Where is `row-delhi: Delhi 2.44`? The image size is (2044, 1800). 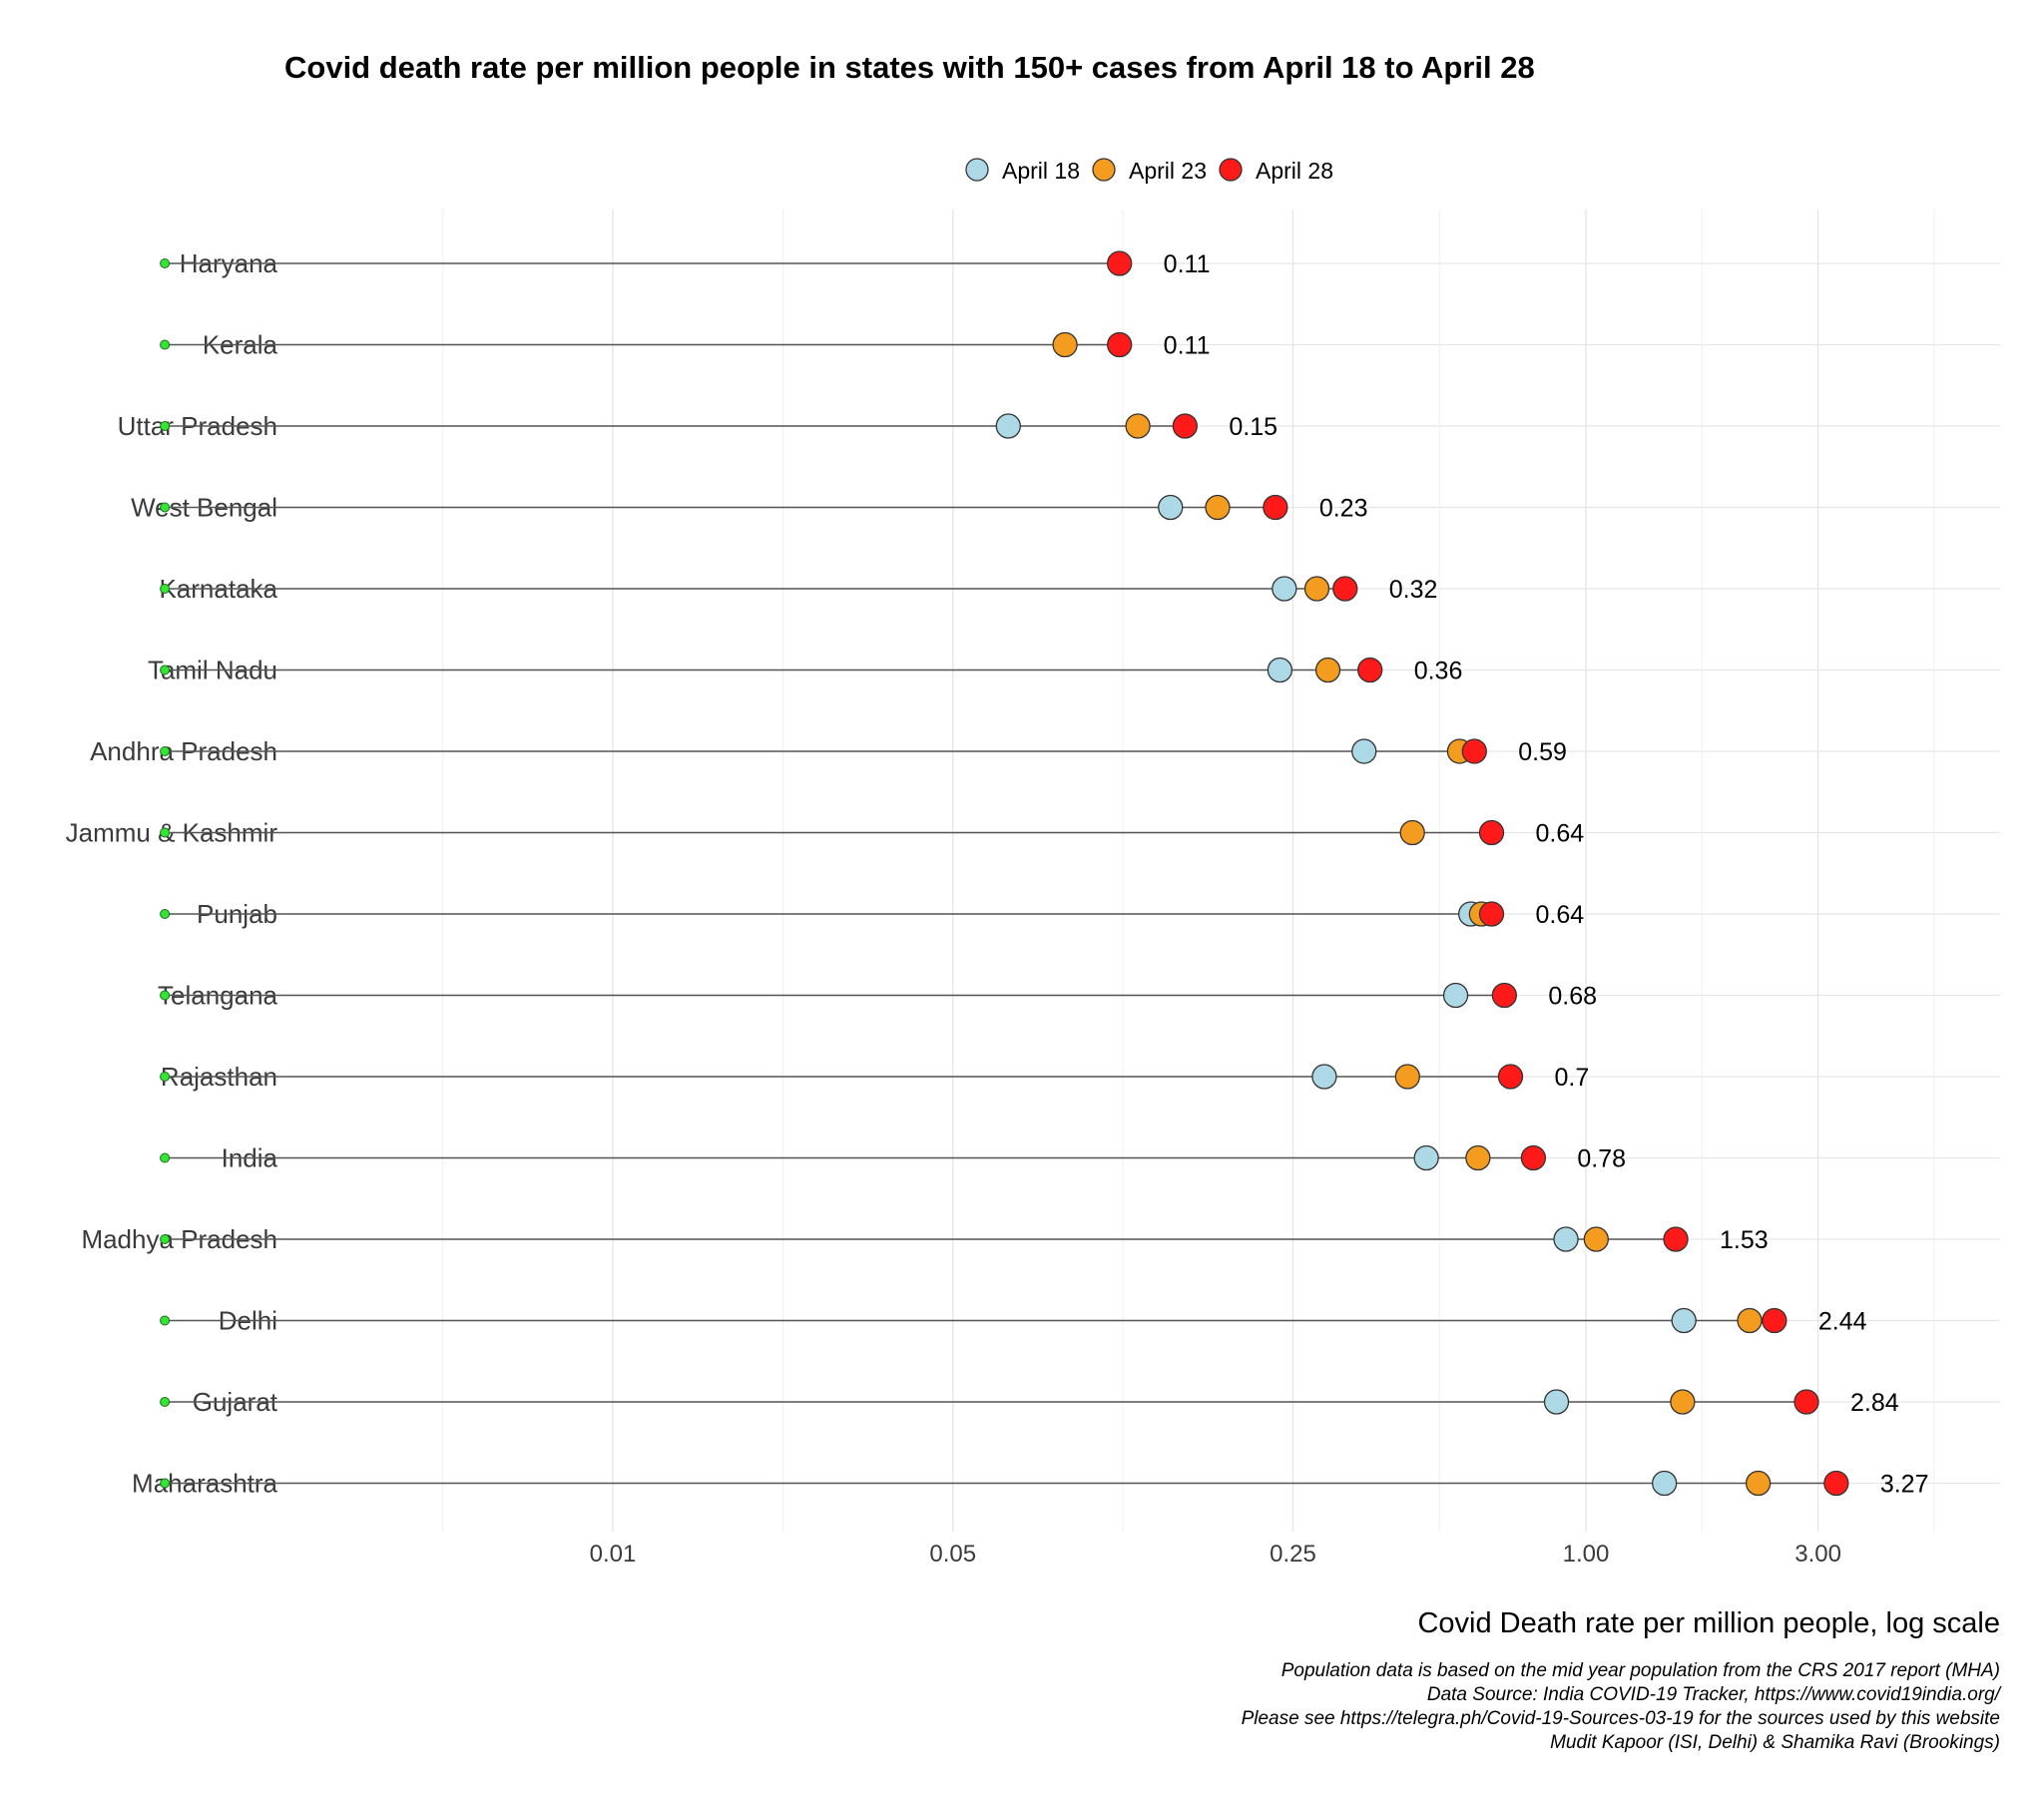 row-delhi: Delhi 2.44 is located at coordinates (1013, 1321).